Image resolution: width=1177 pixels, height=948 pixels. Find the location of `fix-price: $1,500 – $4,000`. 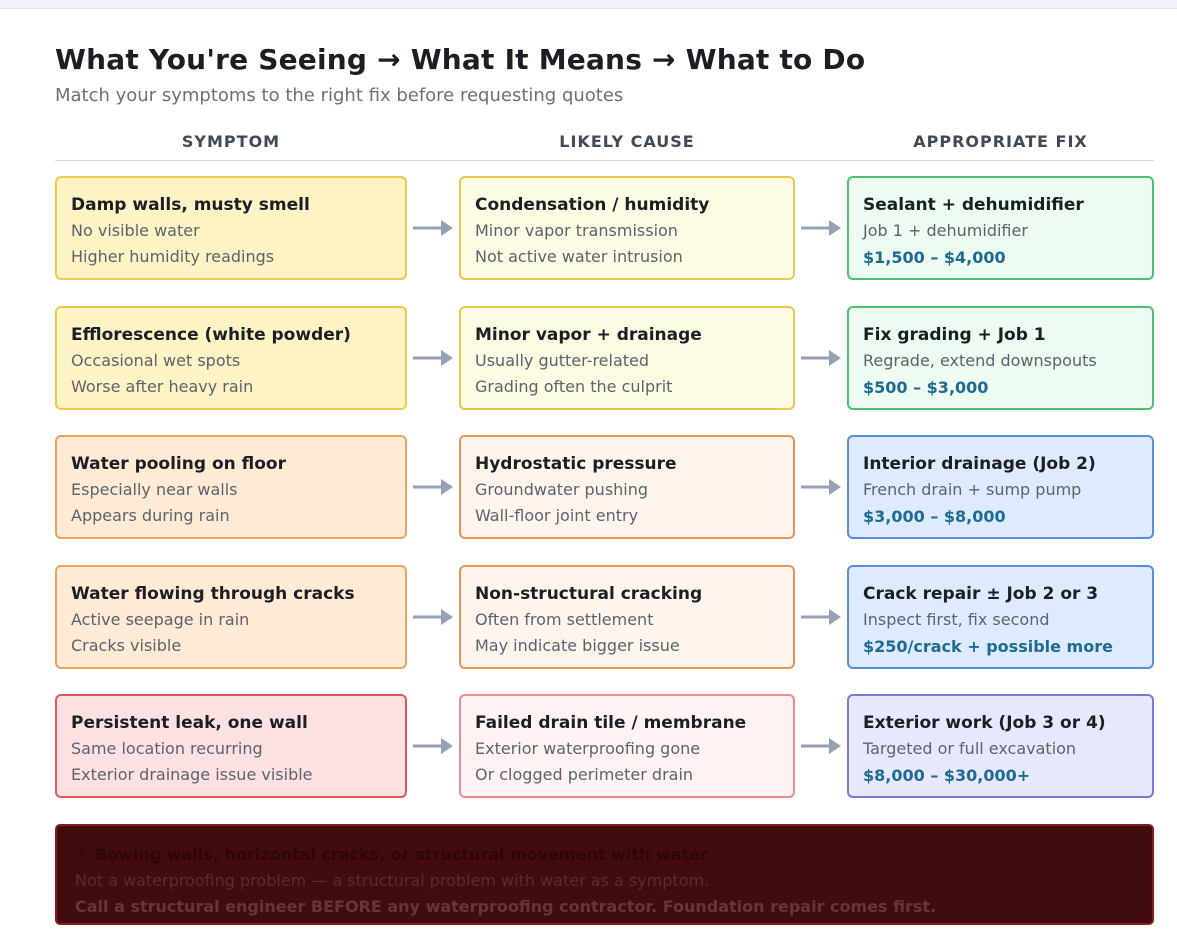

fix-price: $1,500 – $4,000 is located at coordinates (934, 257).